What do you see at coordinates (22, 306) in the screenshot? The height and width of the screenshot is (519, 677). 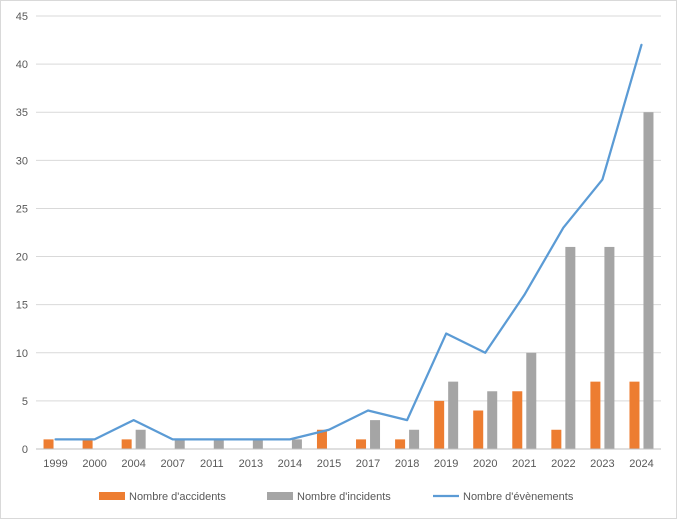 I see `y-tick-label: 15` at bounding box center [22, 306].